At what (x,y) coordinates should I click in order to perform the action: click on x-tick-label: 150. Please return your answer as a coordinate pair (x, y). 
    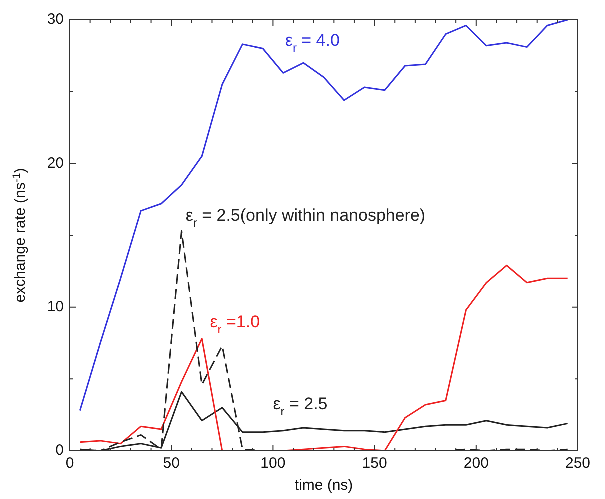
    Looking at the image, I should click on (375, 463).